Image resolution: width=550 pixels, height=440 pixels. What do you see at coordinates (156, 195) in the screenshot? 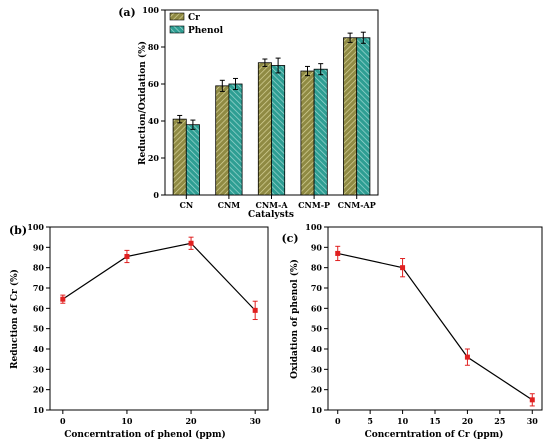
I see `y-tick-label: 0` at bounding box center [156, 195].